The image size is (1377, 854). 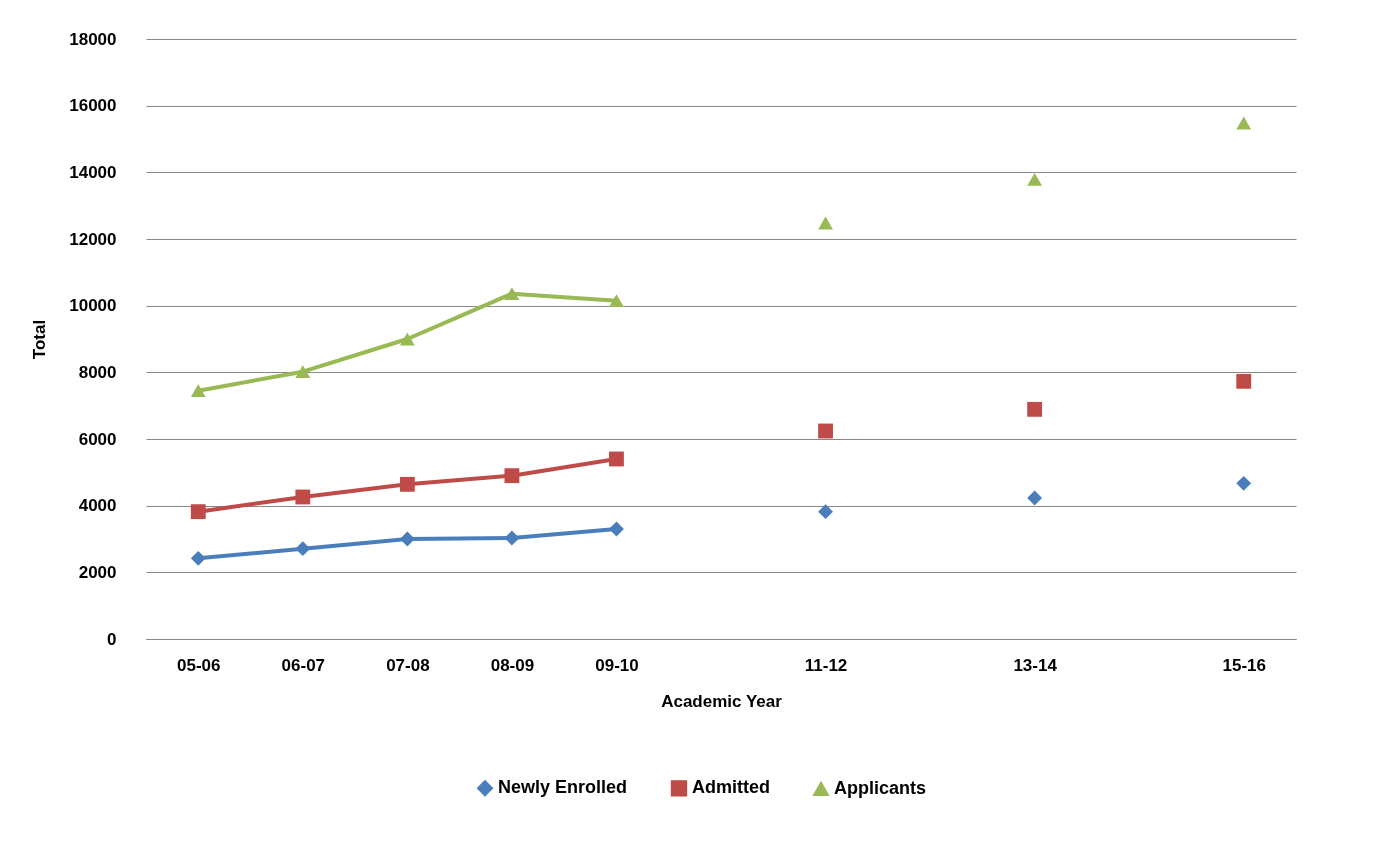 I want to click on x-tick-label: 11-12, so click(x=826, y=665).